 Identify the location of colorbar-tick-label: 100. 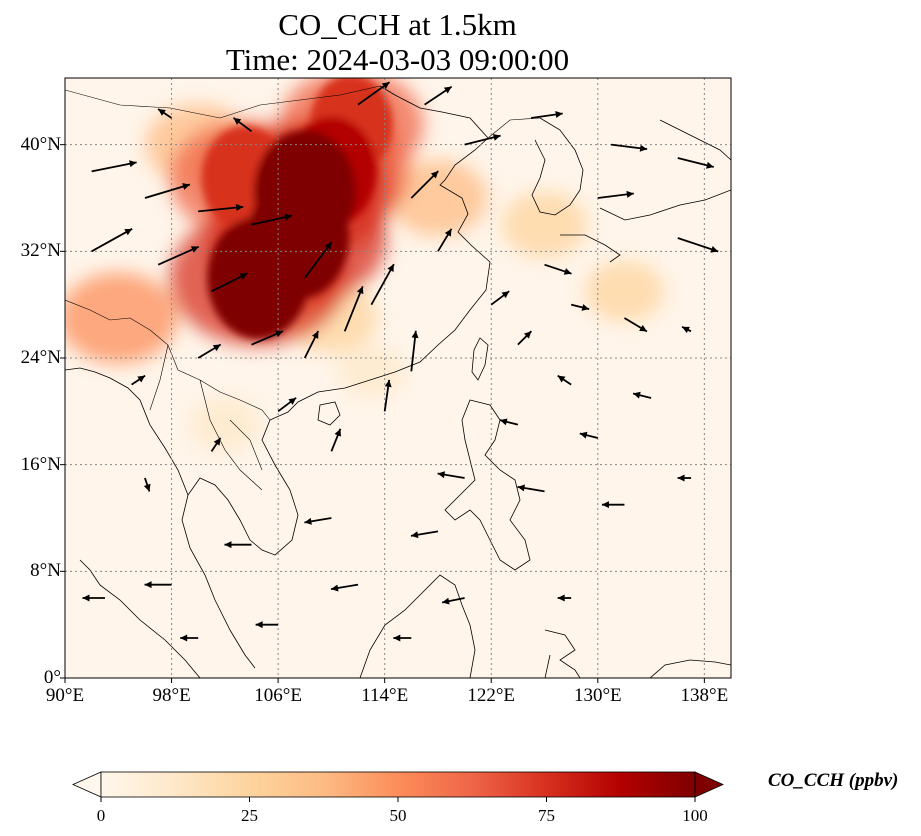
(695, 815).